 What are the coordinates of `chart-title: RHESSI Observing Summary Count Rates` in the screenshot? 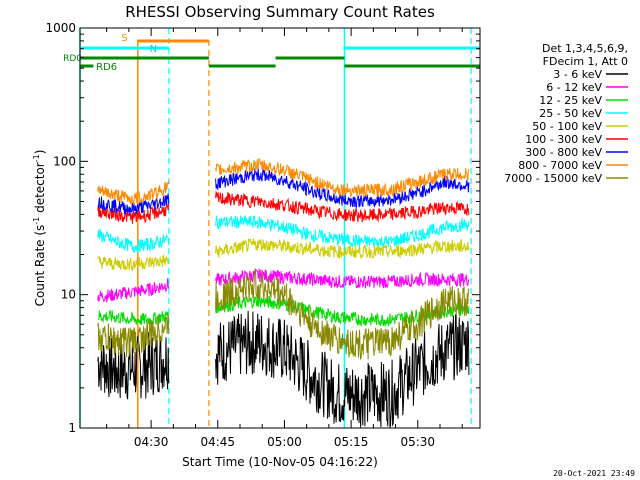 It's located at (280, 12).